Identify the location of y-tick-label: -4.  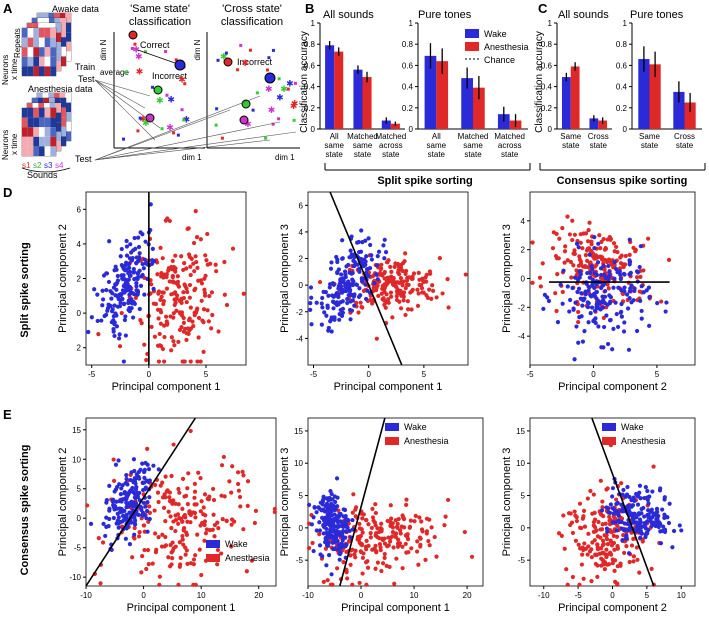
(300, 338).